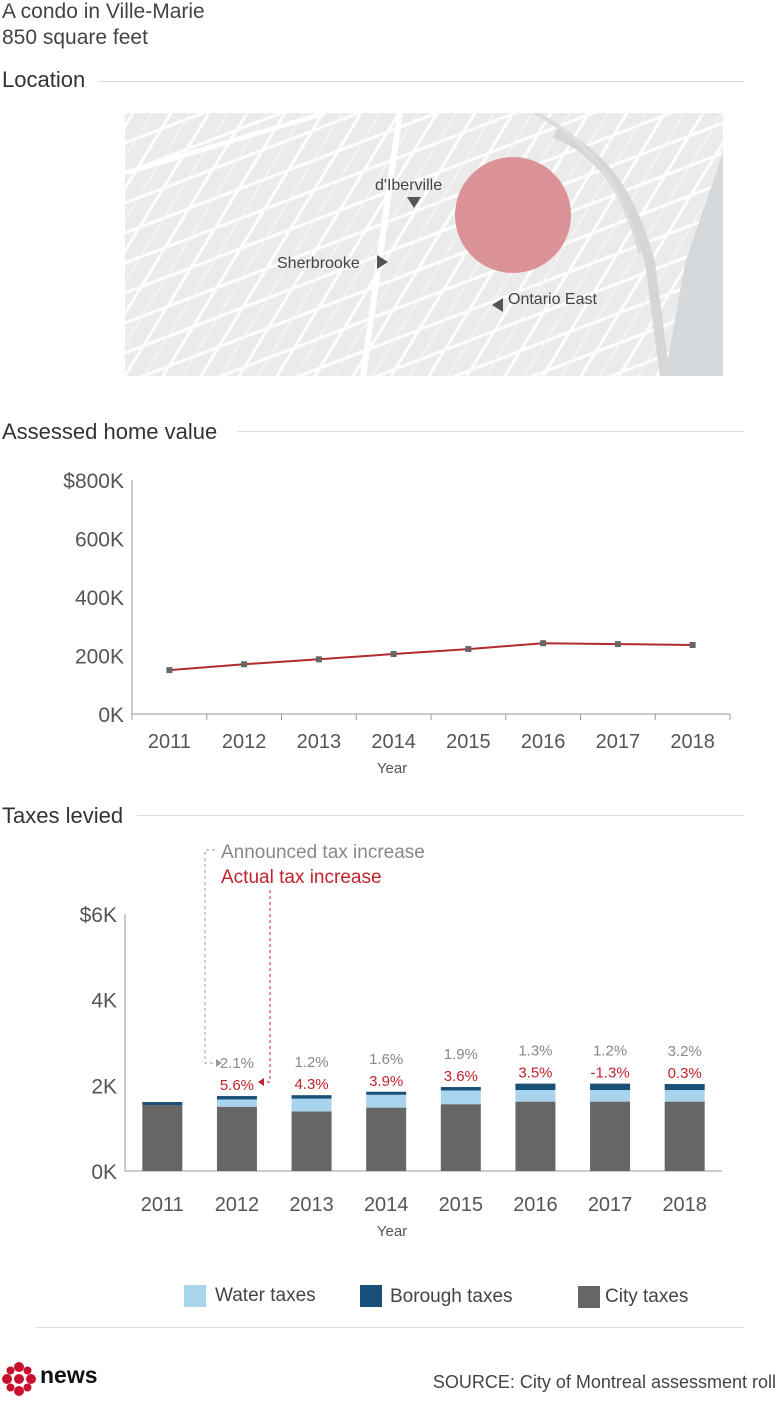 The image size is (780, 1404). Describe the element at coordinates (382, 262) in the screenshot. I see `triangle-right-icon` at that location.